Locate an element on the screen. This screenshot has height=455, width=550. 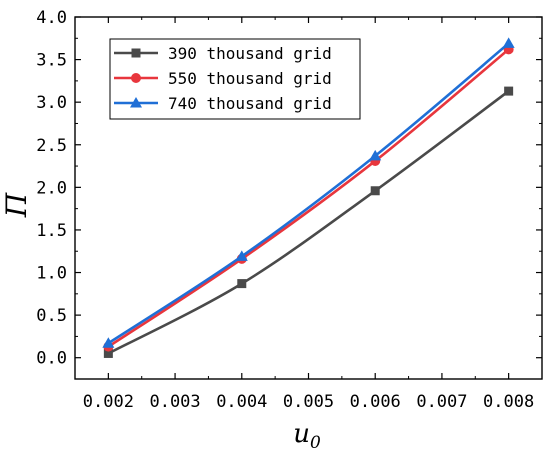
x-axis-title-main: u is located at coordinates (301, 434).